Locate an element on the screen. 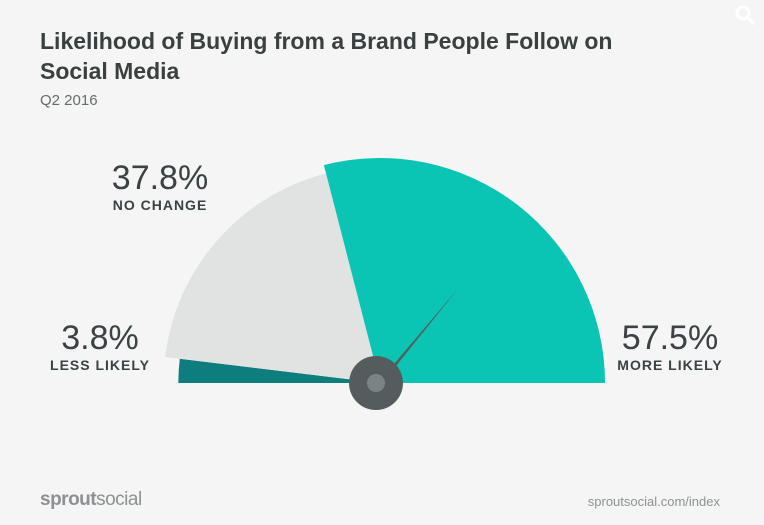 This screenshot has width=764, height=525. slice-label-no-change: 37.8% NO CHANGE is located at coordinates (160, 187).